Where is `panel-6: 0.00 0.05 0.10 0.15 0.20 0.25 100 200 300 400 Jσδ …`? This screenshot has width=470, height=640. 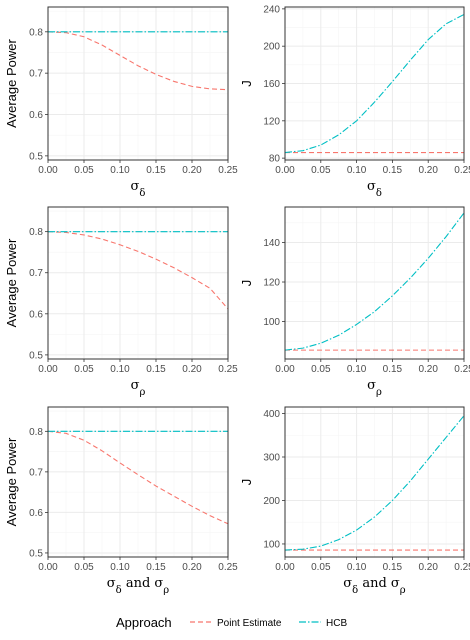 panel-6: 0.00 0.05 0.10 0.15 0.20 0.25 100 200 300 400 Jσδ … is located at coordinates (354, 501).